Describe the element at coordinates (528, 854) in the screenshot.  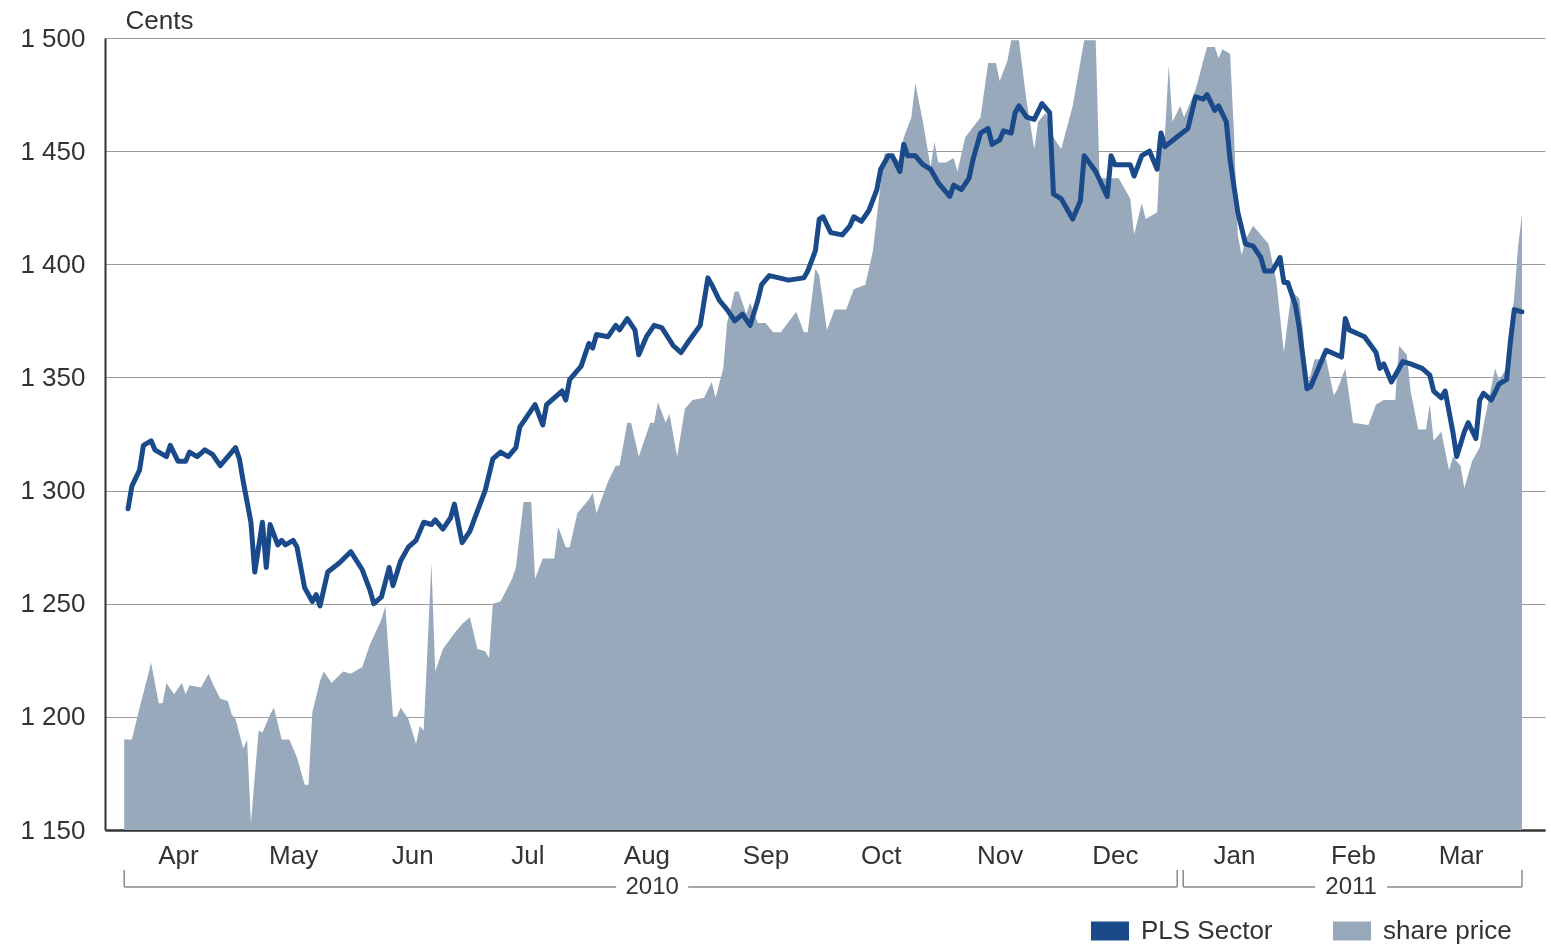
I see `x-tick-label: Jul` at that location.